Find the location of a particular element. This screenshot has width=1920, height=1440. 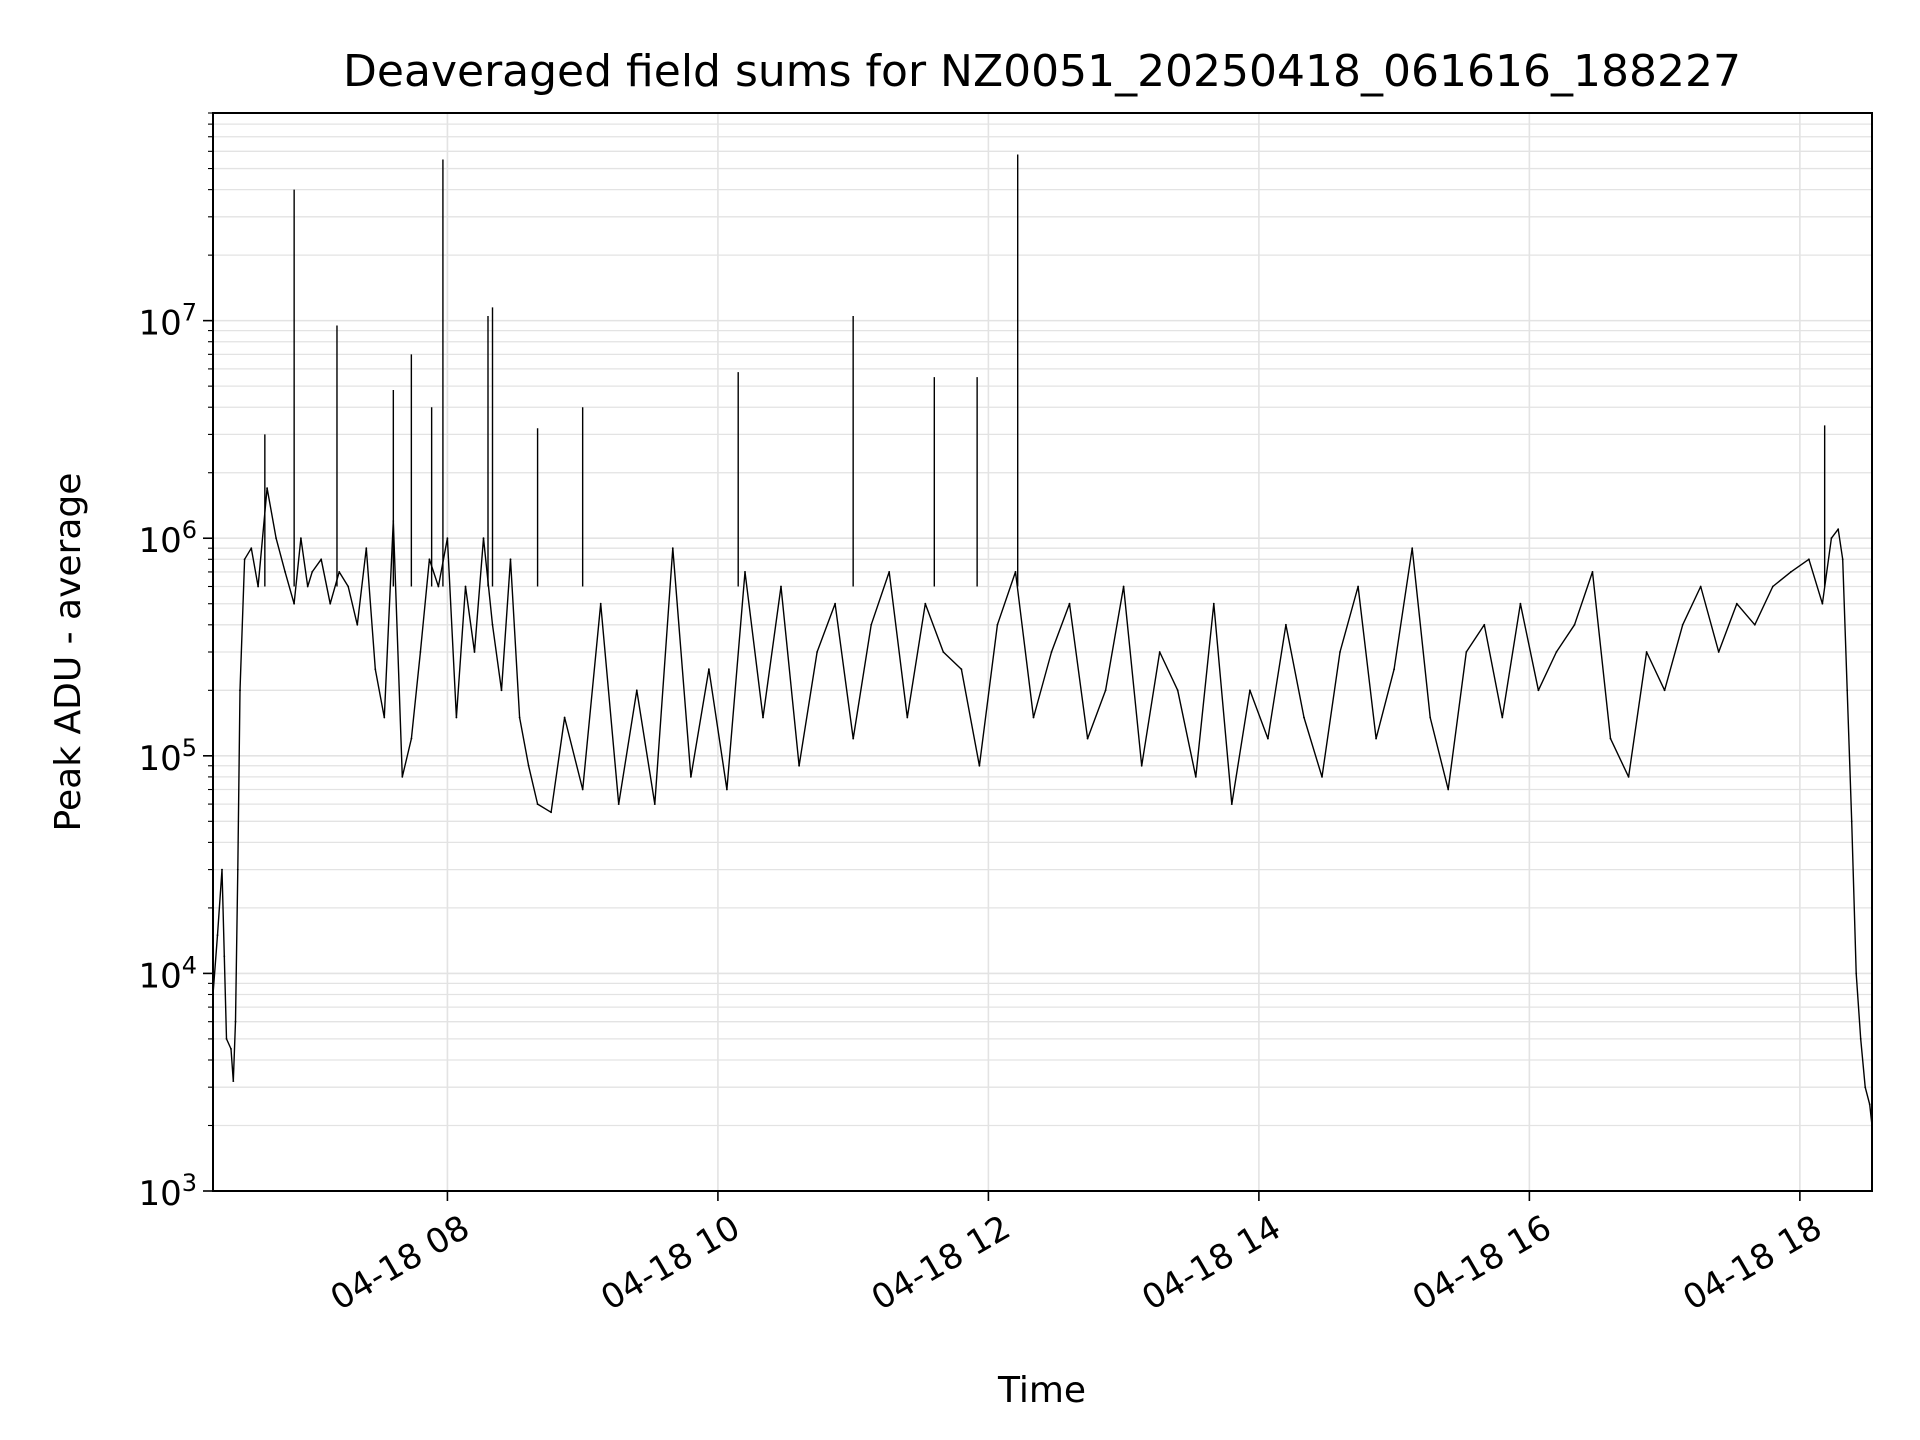

y-tick-exponent: 7 is located at coordinates (189, 313).